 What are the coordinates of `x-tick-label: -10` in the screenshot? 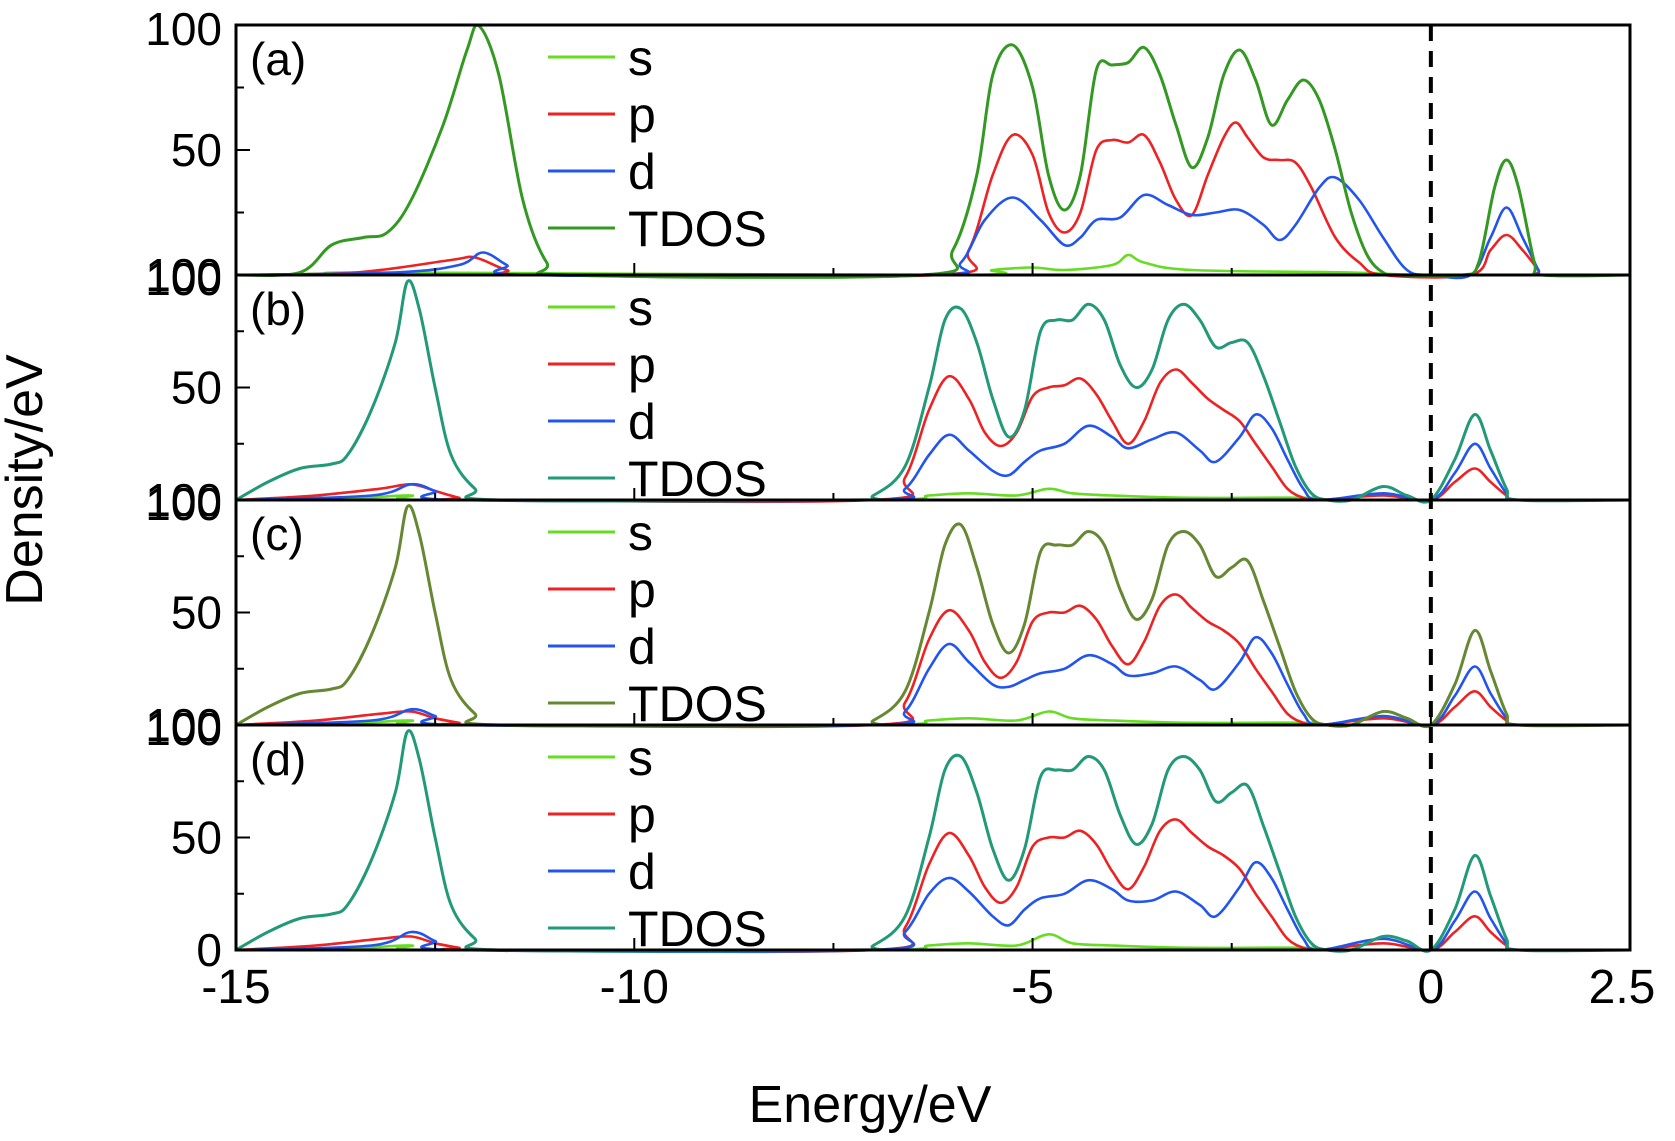 It's located at (634, 987).